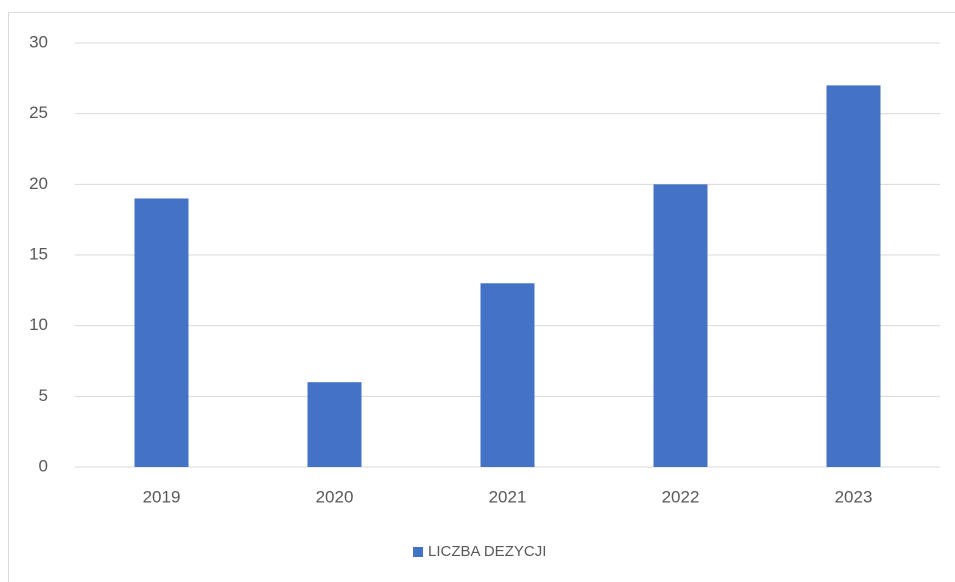 The image size is (955, 582). Describe the element at coordinates (38, 41) in the screenshot. I see `y-tick-label: 30` at that location.